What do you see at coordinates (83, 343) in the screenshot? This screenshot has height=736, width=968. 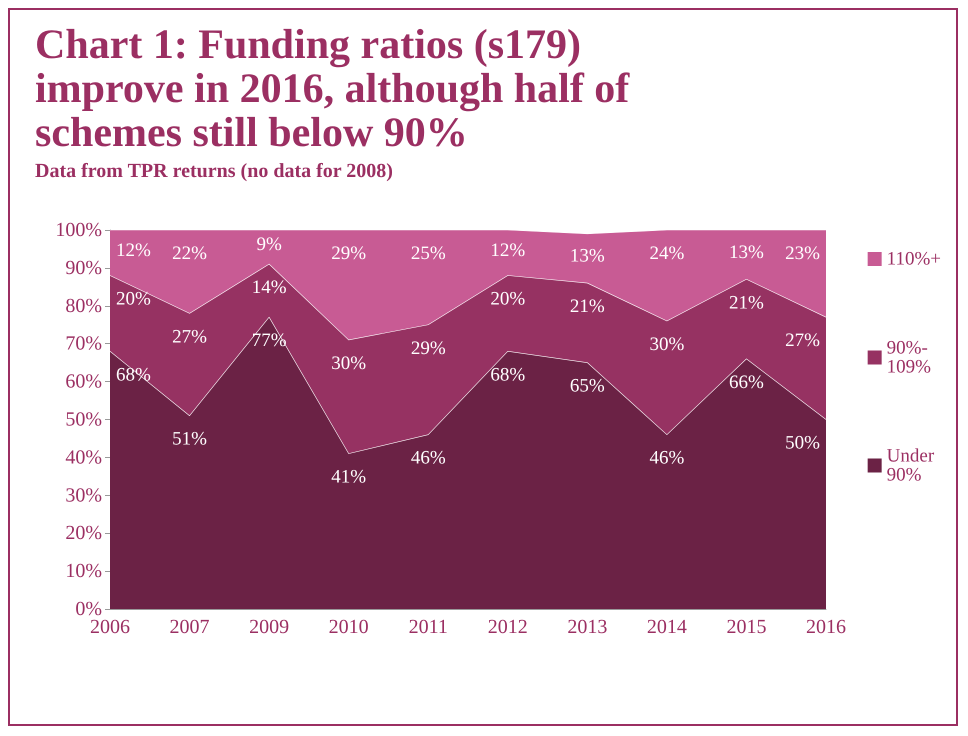 I see `y-tick-label: 70%` at bounding box center [83, 343].